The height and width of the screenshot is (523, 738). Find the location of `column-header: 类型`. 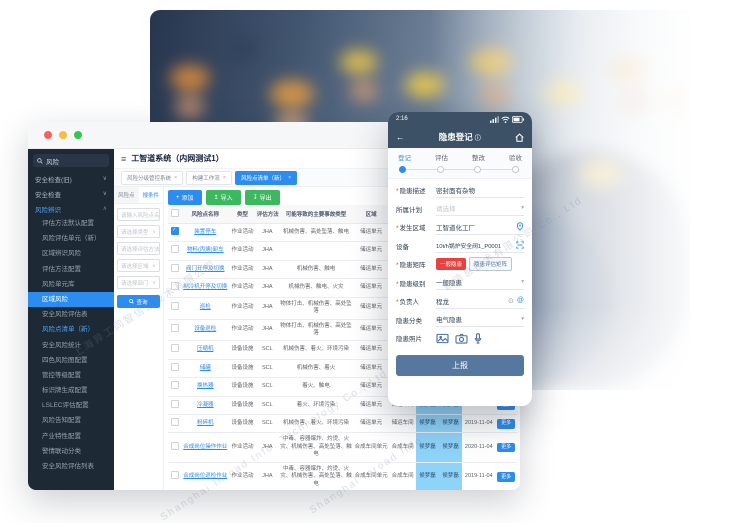

column-header: 类型 is located at coordinates (242, 214).